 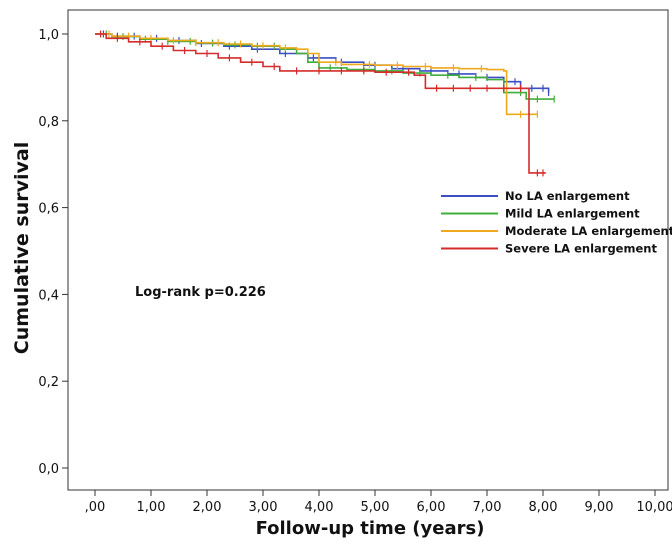 What do you see at coordinates (48, 382) in the screenshot?
I see `y-tick-label: 0,2` at bounding box center [48, 382].